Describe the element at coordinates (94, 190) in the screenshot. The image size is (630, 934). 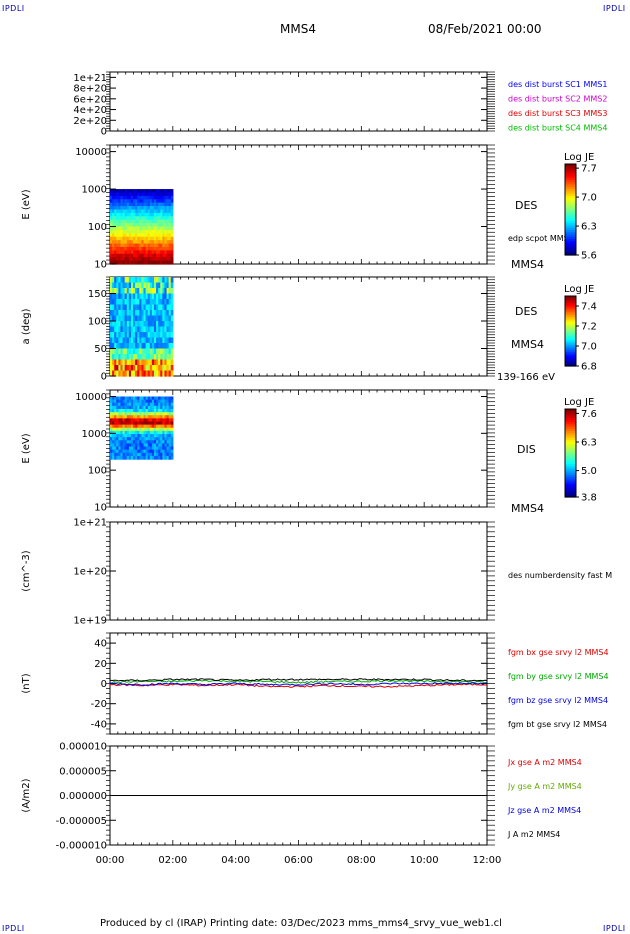
I see `y-tick-label: 1000` at that location.